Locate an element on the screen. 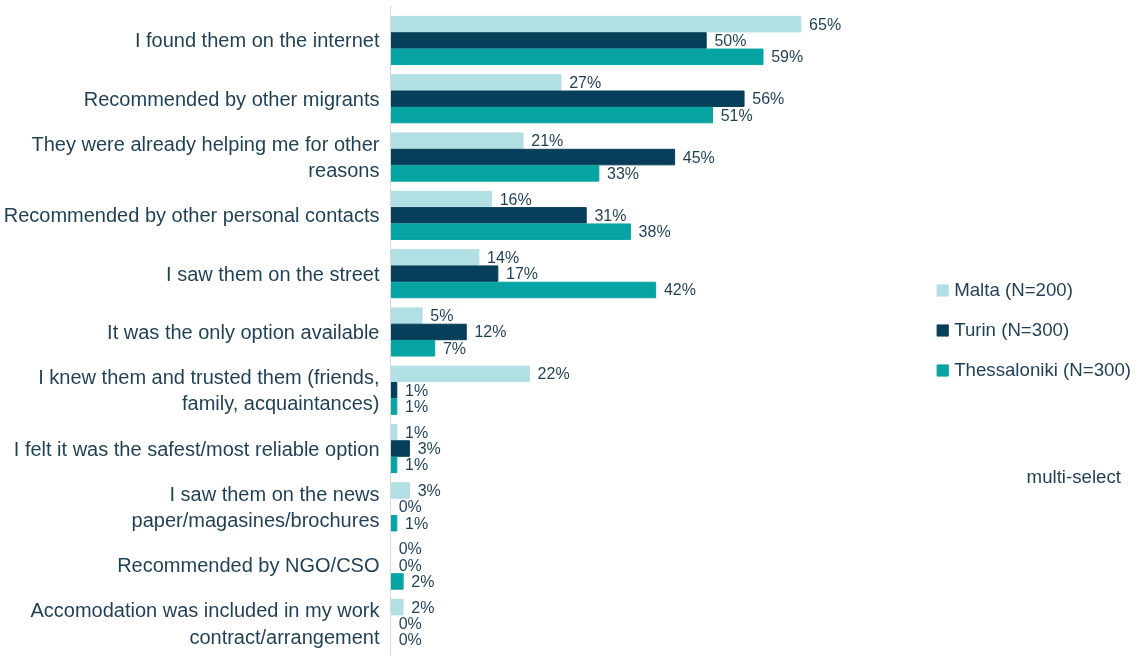  y-tick-label: I saw them on the news paper/magasines/brochures is located at coordinates (255, 507).